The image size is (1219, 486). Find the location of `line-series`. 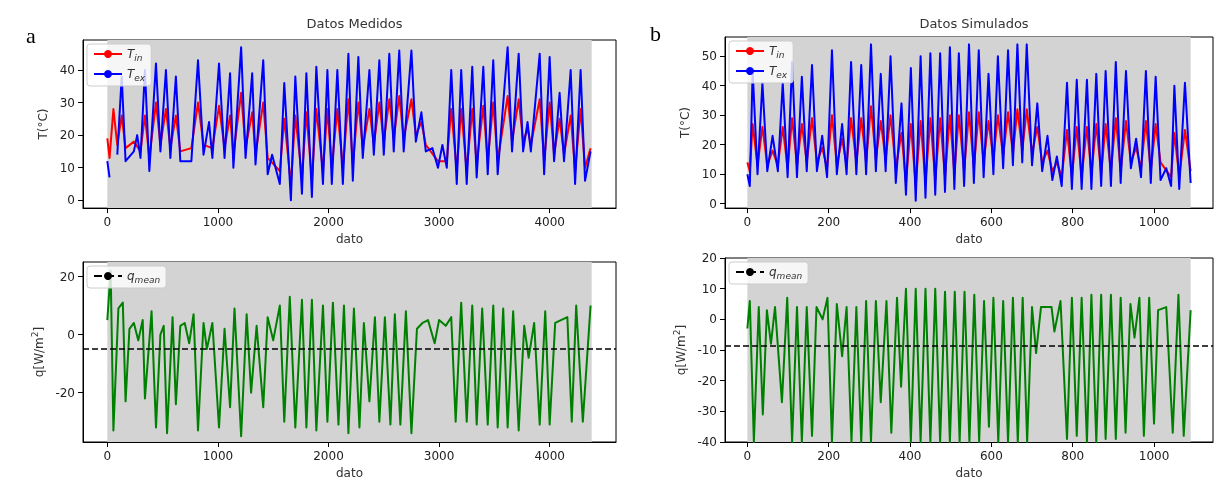

line-series is located at coordinates (969, 365).